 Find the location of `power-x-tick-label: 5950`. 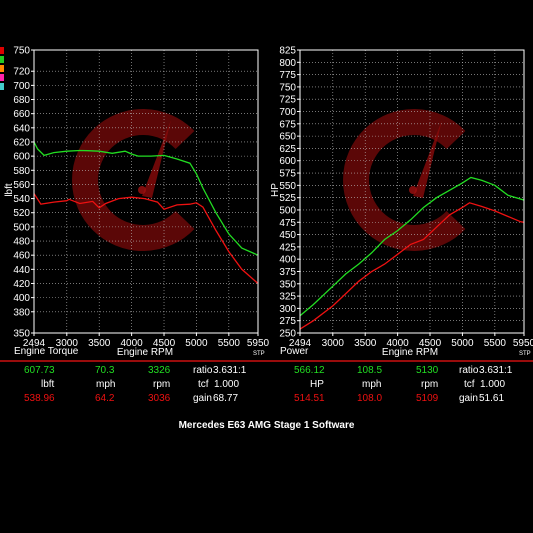

power-x-tick-label: 5950 is located at coordinates (523, 343).